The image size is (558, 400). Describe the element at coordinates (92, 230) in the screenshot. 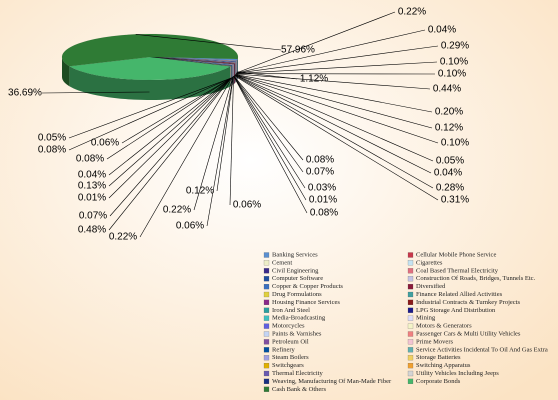

I see `data-label: 0.48%` at that location.